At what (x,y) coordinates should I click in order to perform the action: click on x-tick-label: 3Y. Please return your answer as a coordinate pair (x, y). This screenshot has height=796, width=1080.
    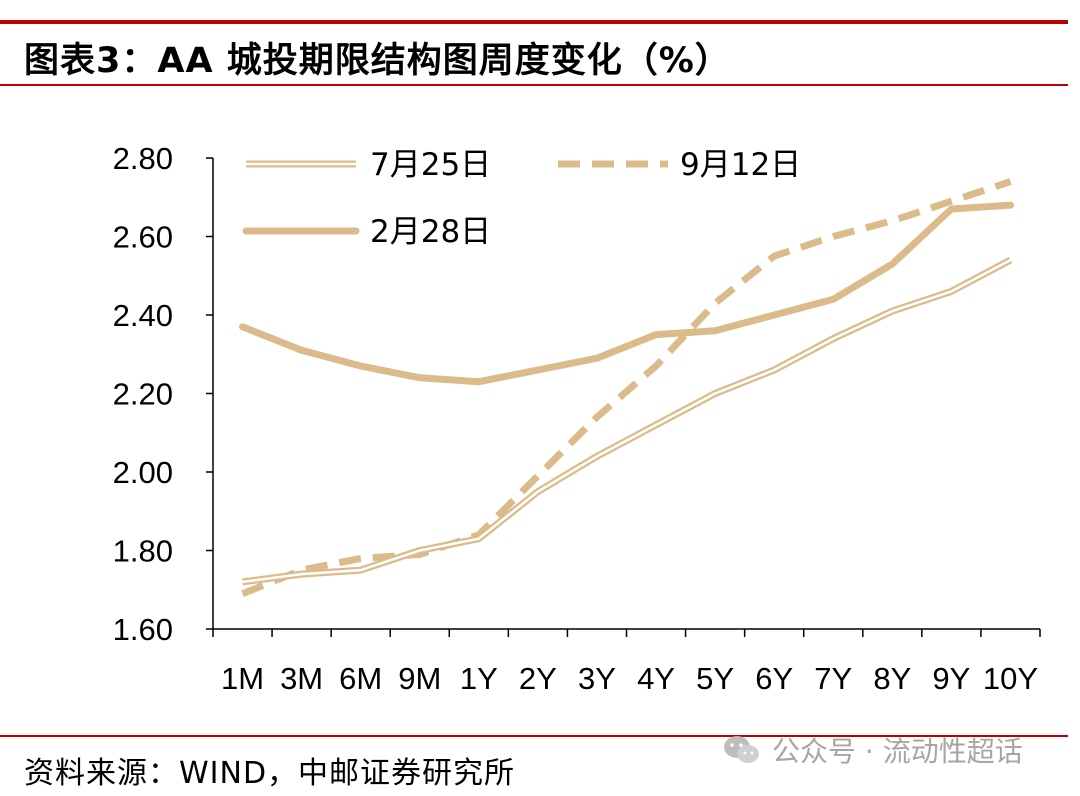
    Looking at the image, I should click on (597, 678).